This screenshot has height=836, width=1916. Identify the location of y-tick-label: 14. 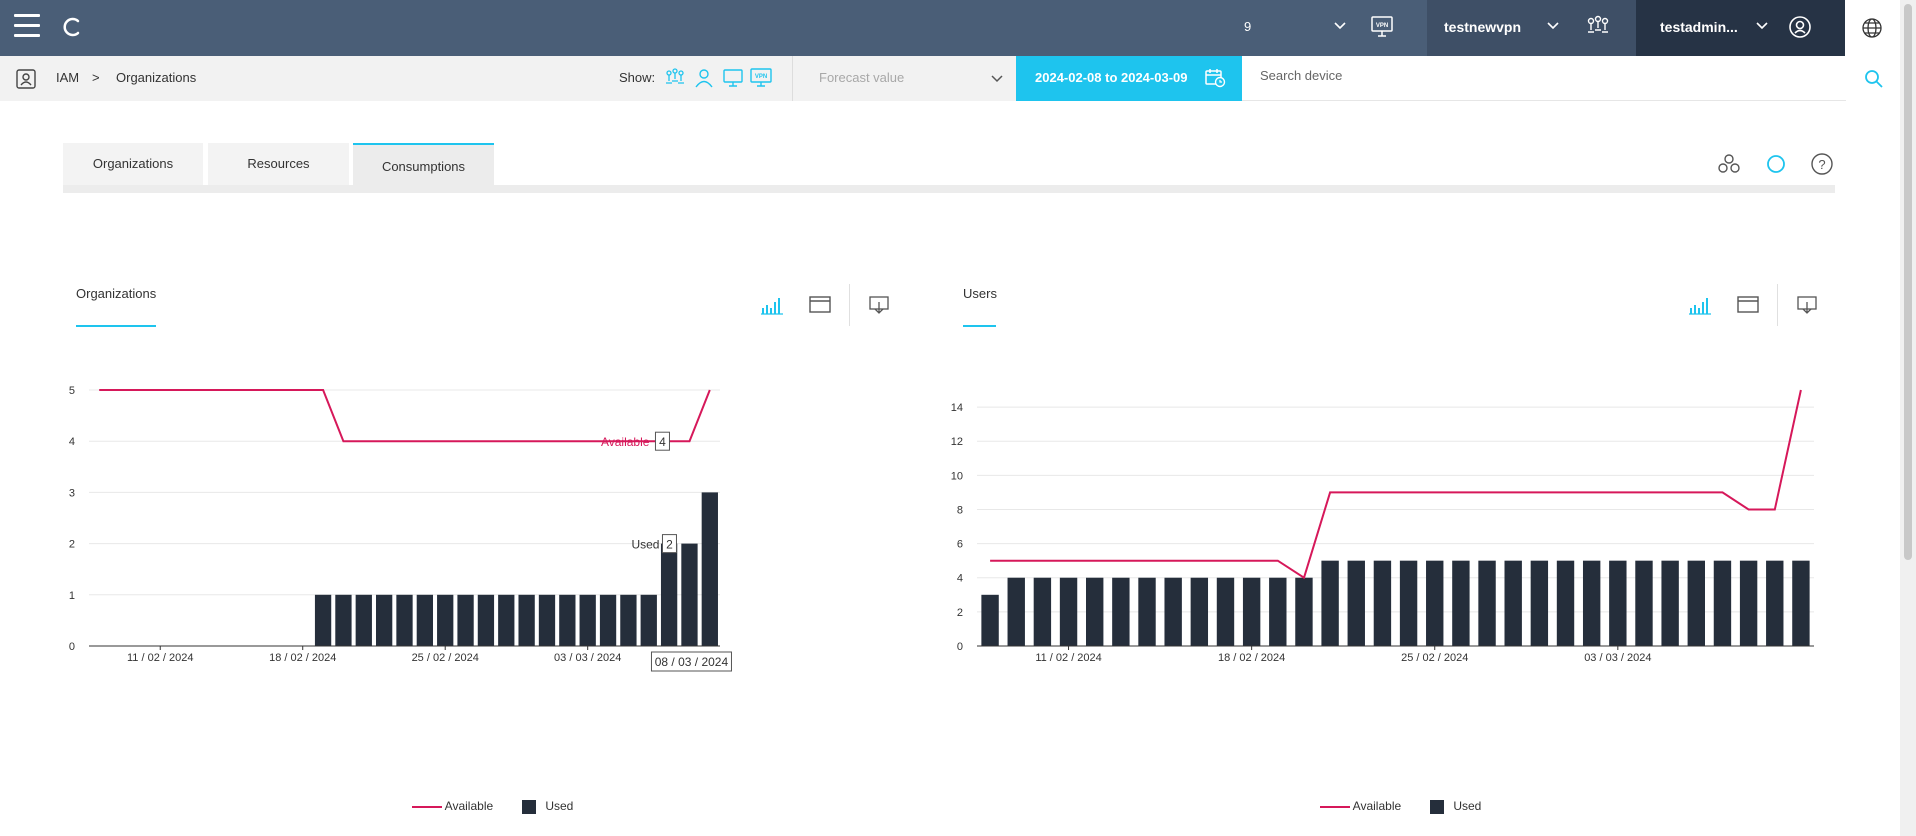
(957, 408).